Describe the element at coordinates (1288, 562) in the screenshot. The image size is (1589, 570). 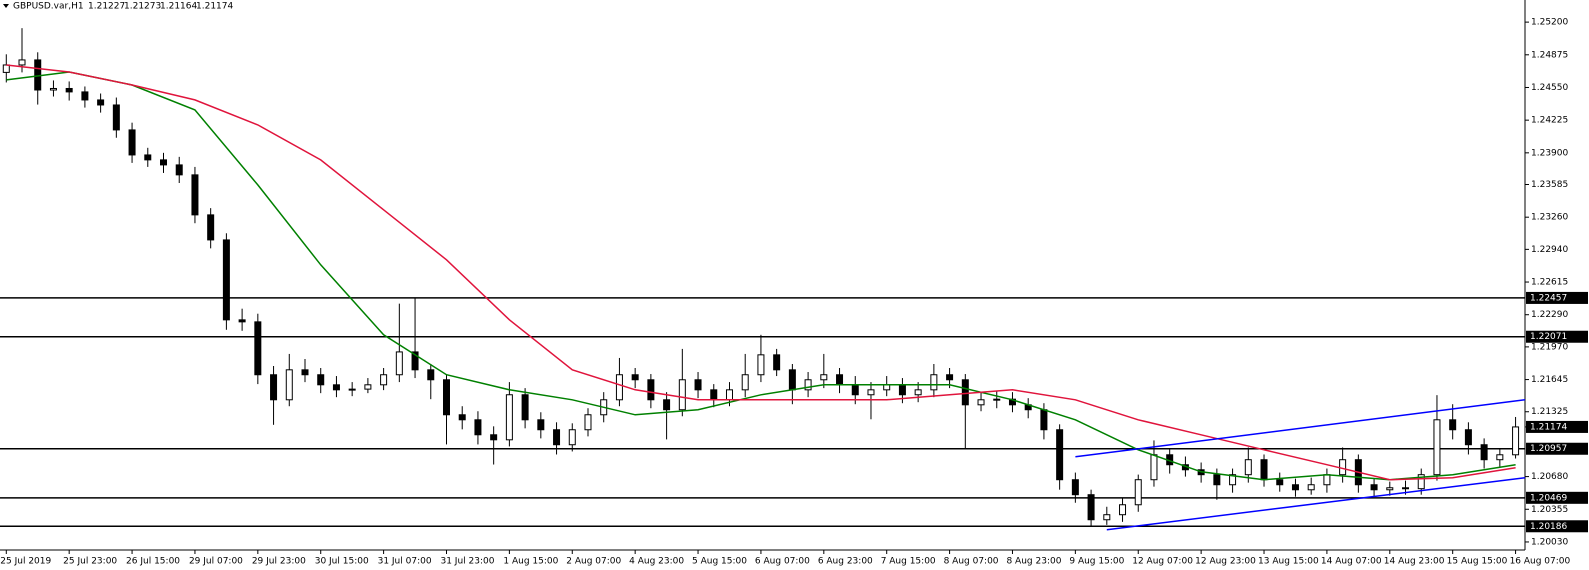
I see `x-tick-label: 13 Aug 15:00` at that location.